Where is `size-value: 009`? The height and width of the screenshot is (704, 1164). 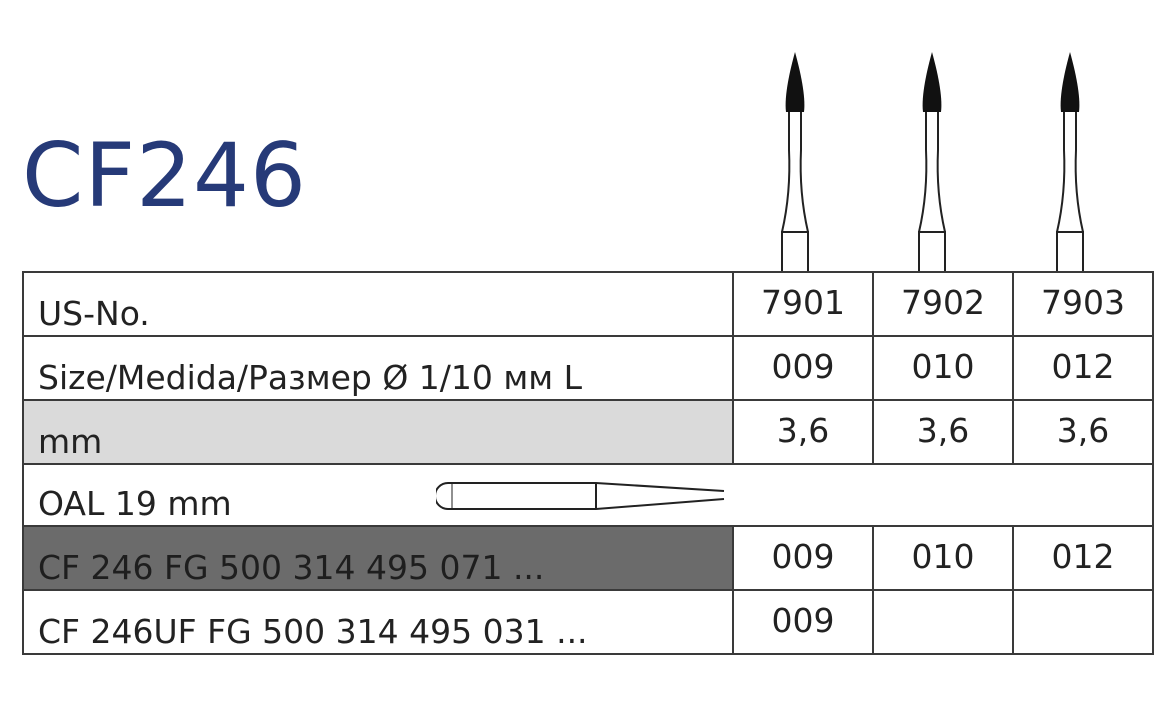 size-value: 009 is located at coordinates (803, 368).